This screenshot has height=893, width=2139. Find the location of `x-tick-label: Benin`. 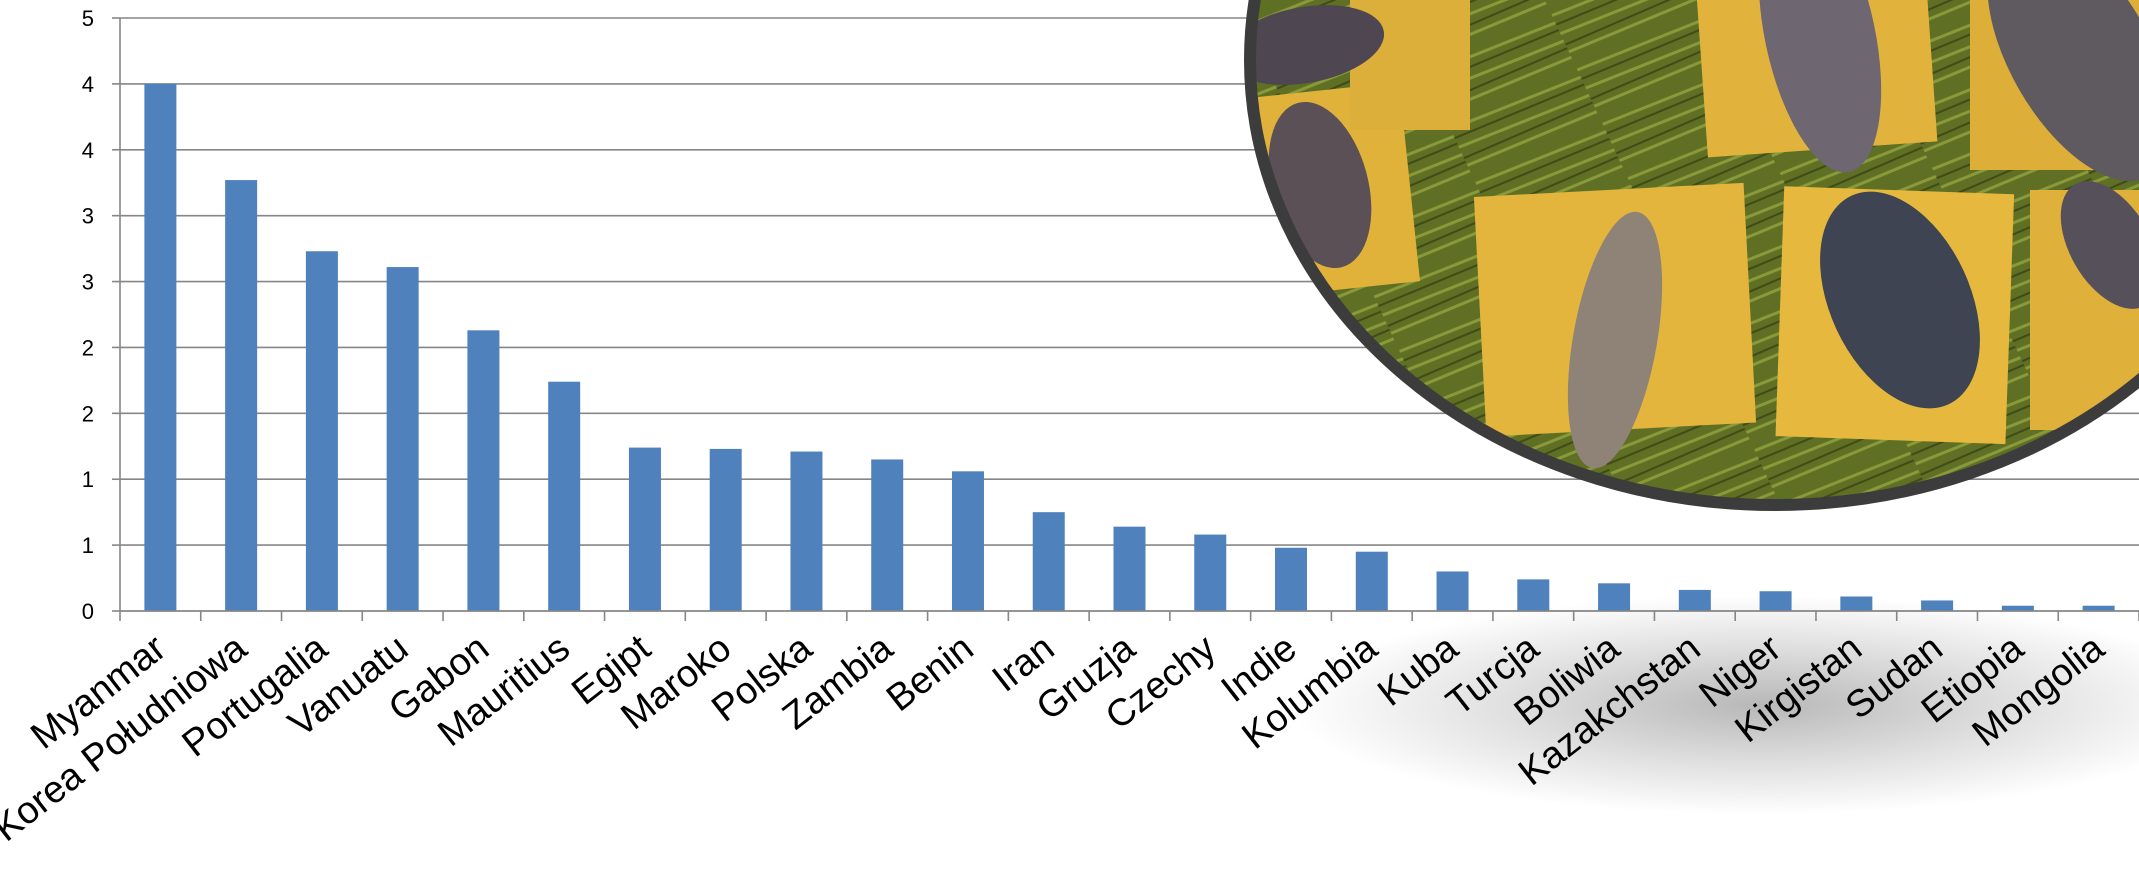

x-tick-label: Benin is located at coordinates (930, 673).